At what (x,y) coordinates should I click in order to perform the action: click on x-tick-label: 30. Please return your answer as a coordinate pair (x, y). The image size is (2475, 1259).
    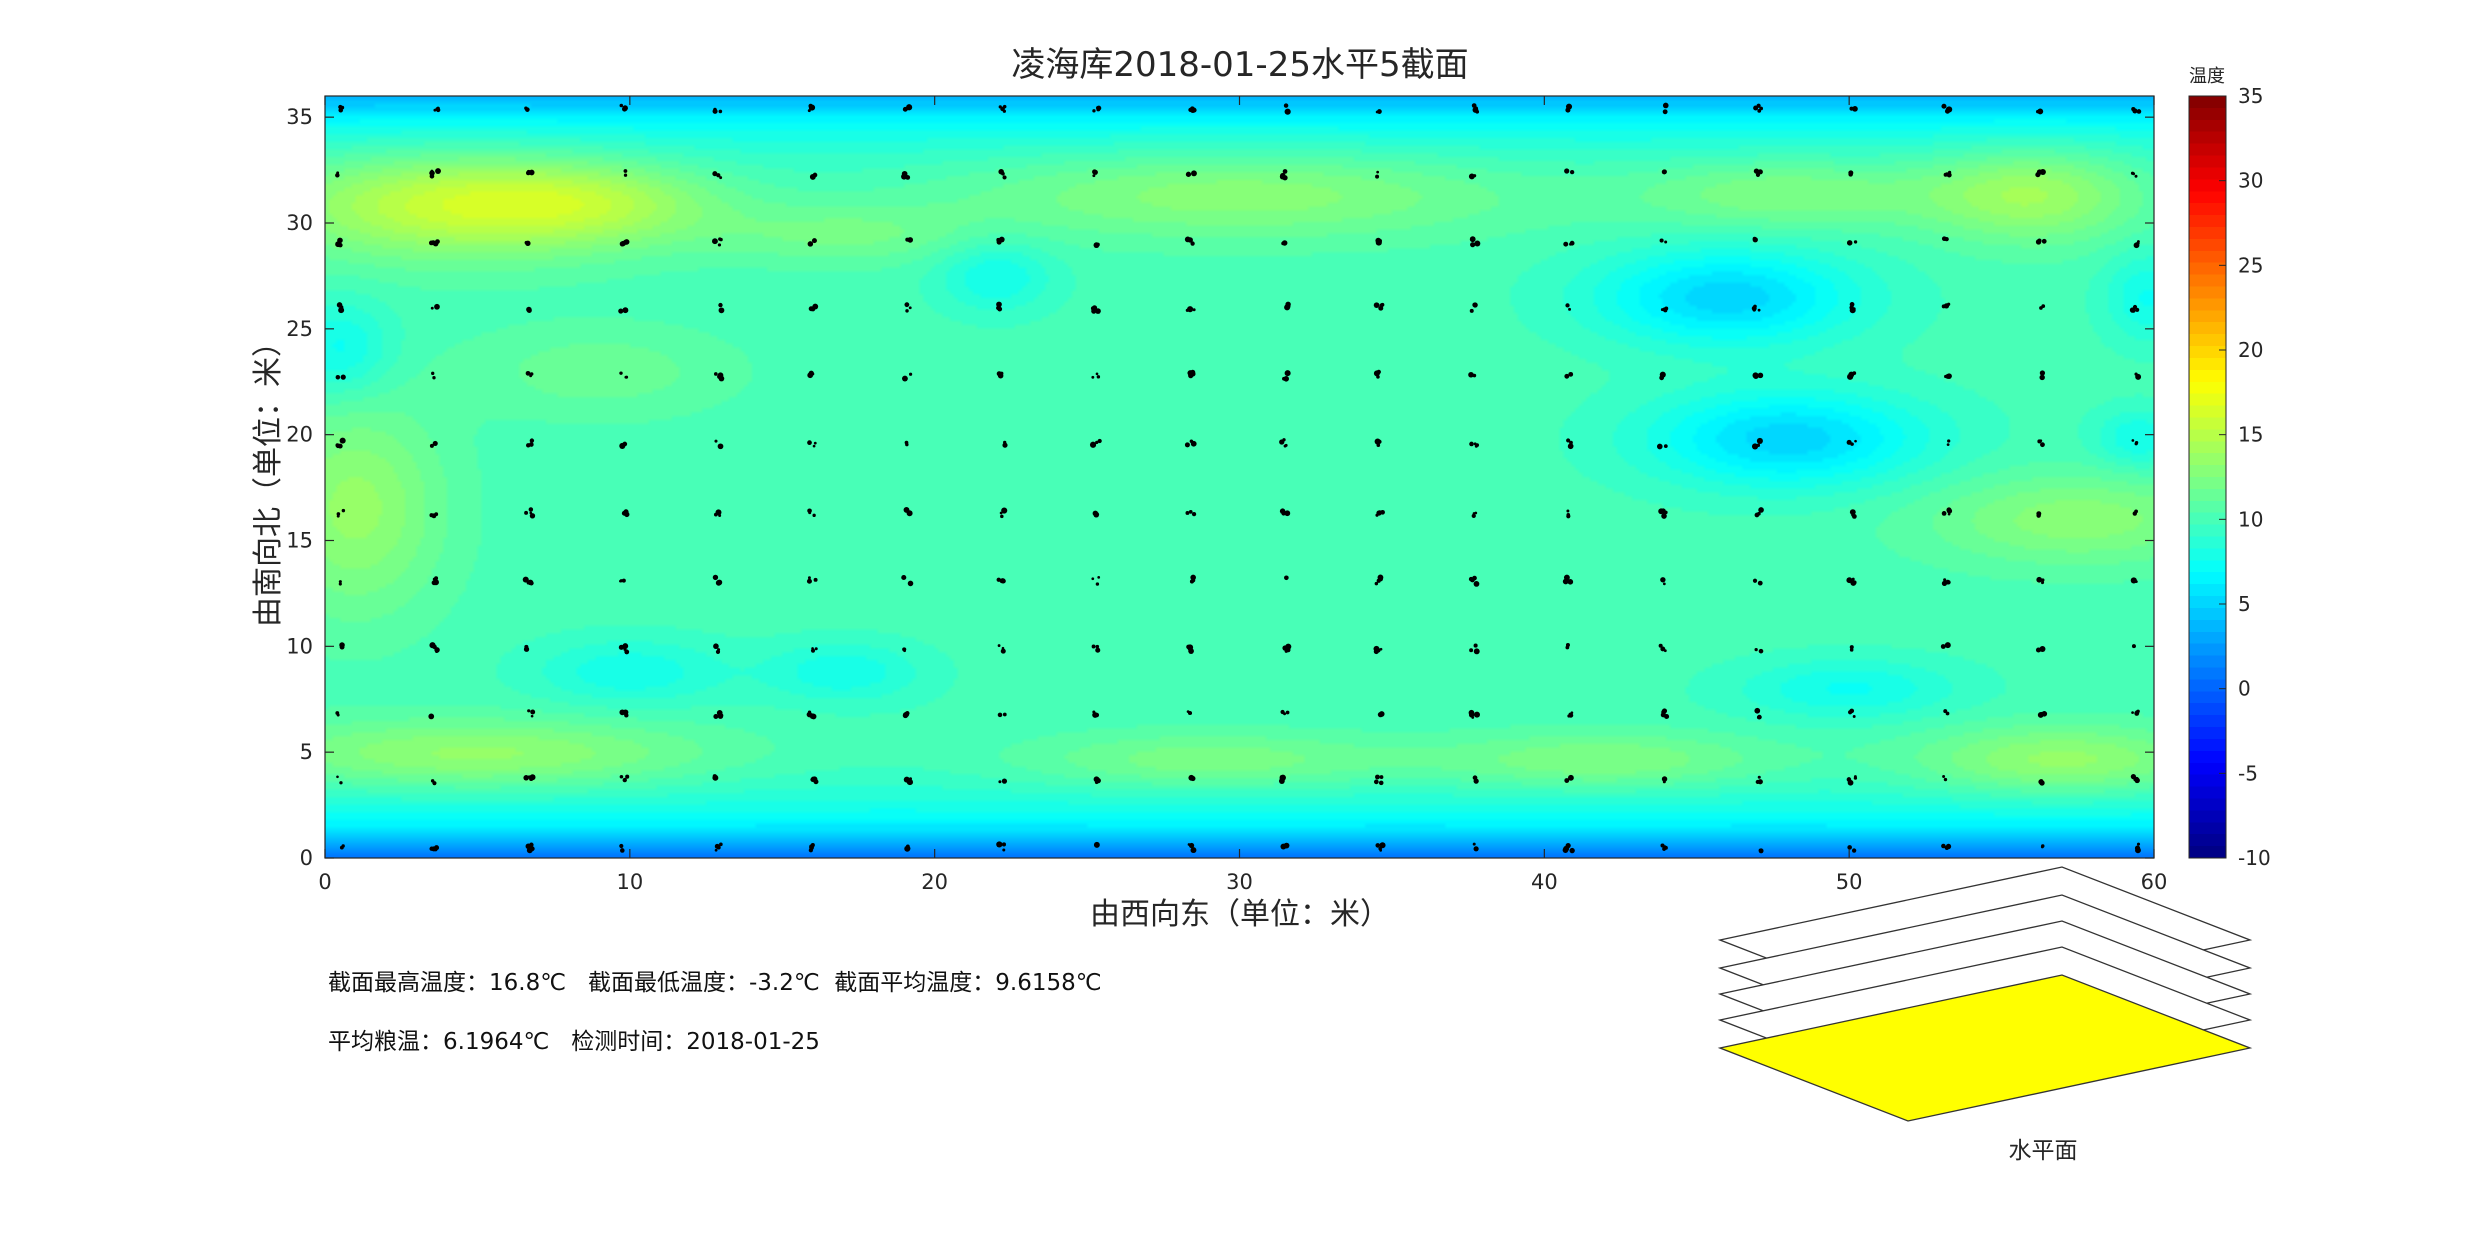
    Looking at the image, I should click on (1239, 882).